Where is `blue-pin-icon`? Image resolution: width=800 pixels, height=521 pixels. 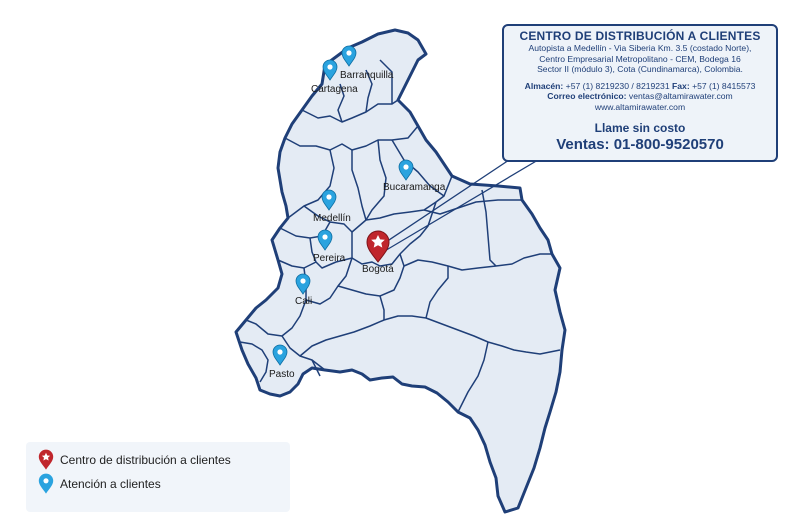 blue-pin-icon is located at coordinates (46, 483).